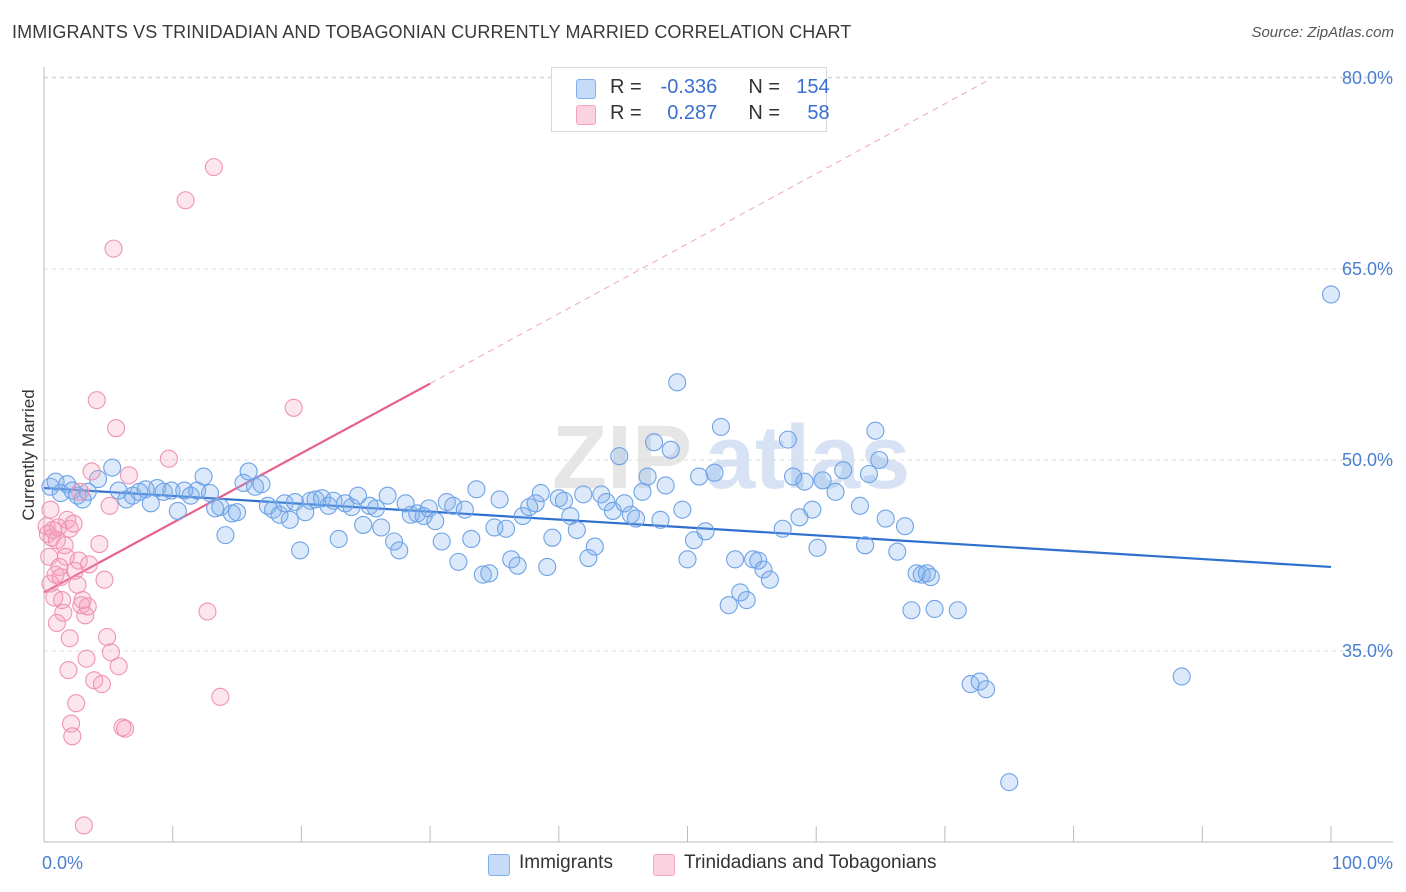 The height and width of the screenshot is (892, 1406). I want to click on y-tick-label: 50.0%, so click(1367, 460).